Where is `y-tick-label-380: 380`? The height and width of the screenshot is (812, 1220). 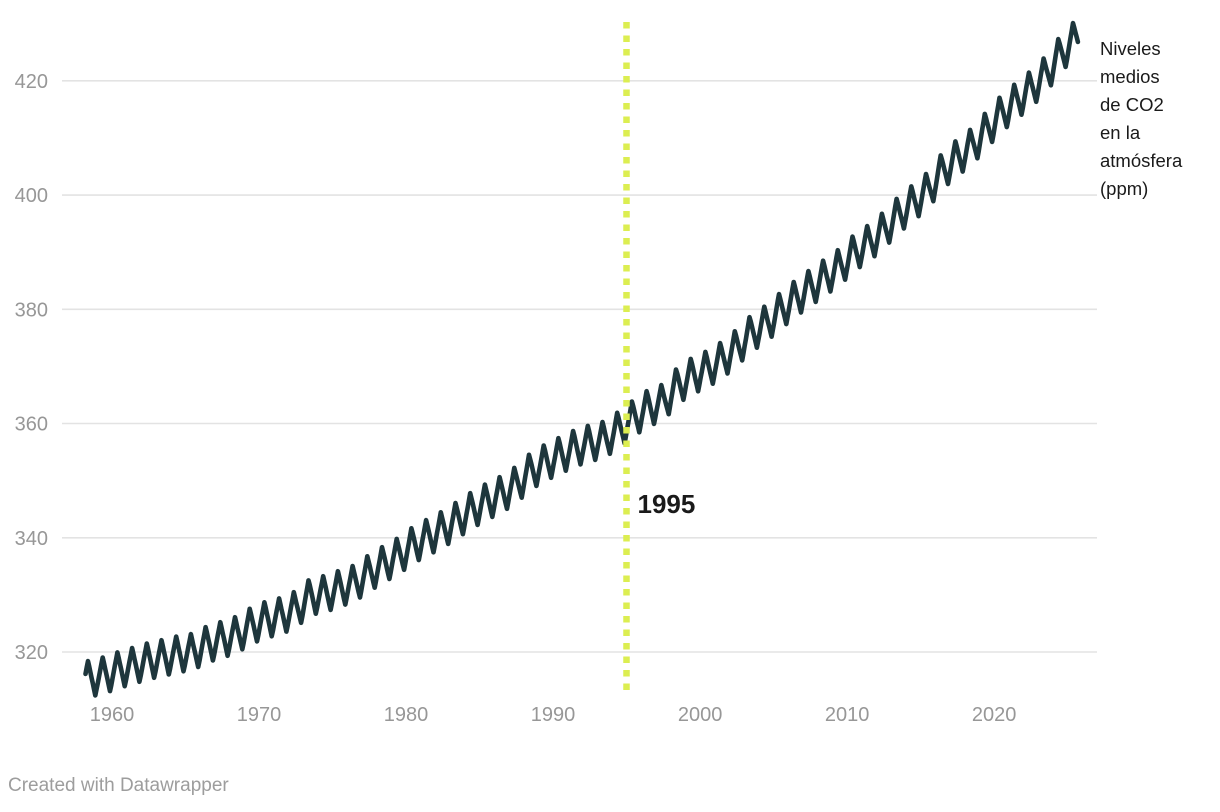
y-tick-label-380: 380 is located at coordinates (31, 310).